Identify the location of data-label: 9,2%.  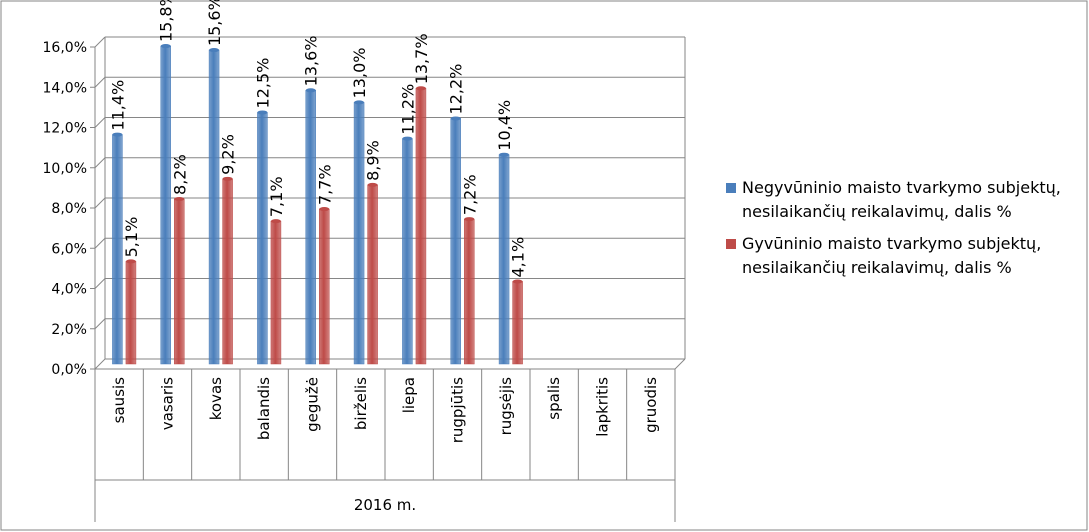
(228, 154).